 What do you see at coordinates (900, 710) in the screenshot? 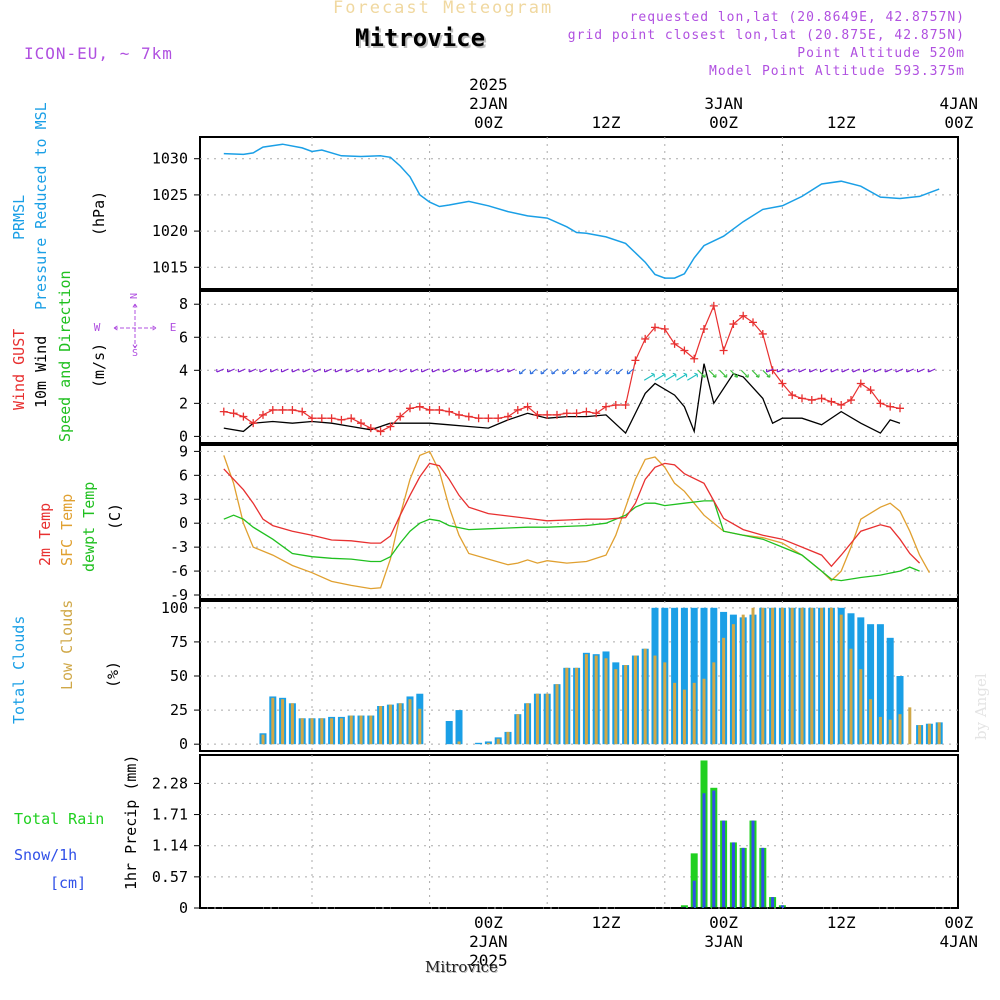
I see `total-cloud-bar` at bounding box center [900, 710].